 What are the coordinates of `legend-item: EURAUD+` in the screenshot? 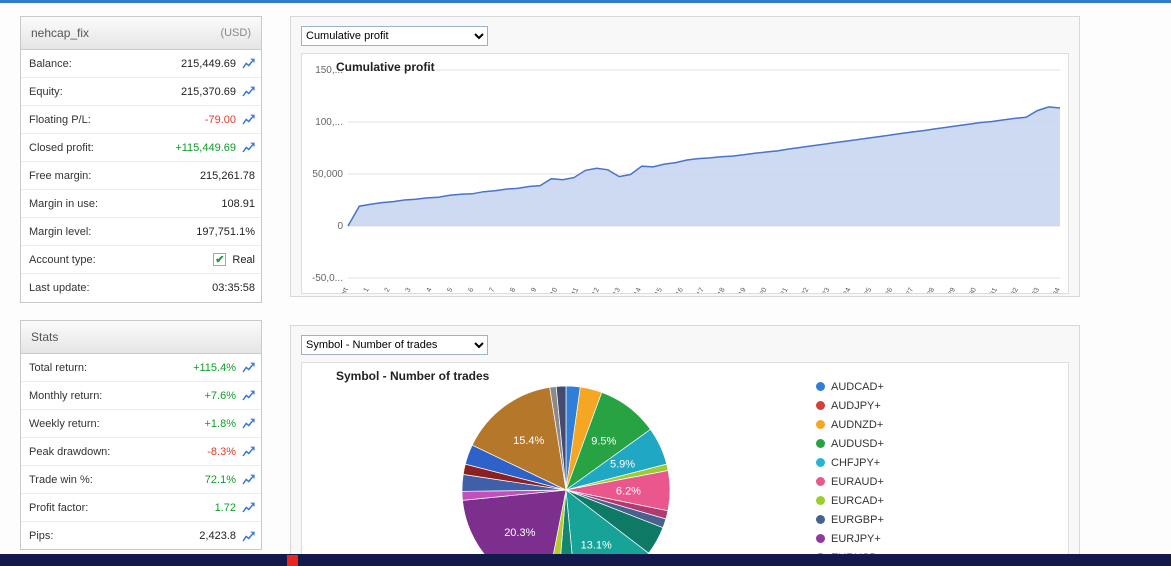 It's located at (850, 481).